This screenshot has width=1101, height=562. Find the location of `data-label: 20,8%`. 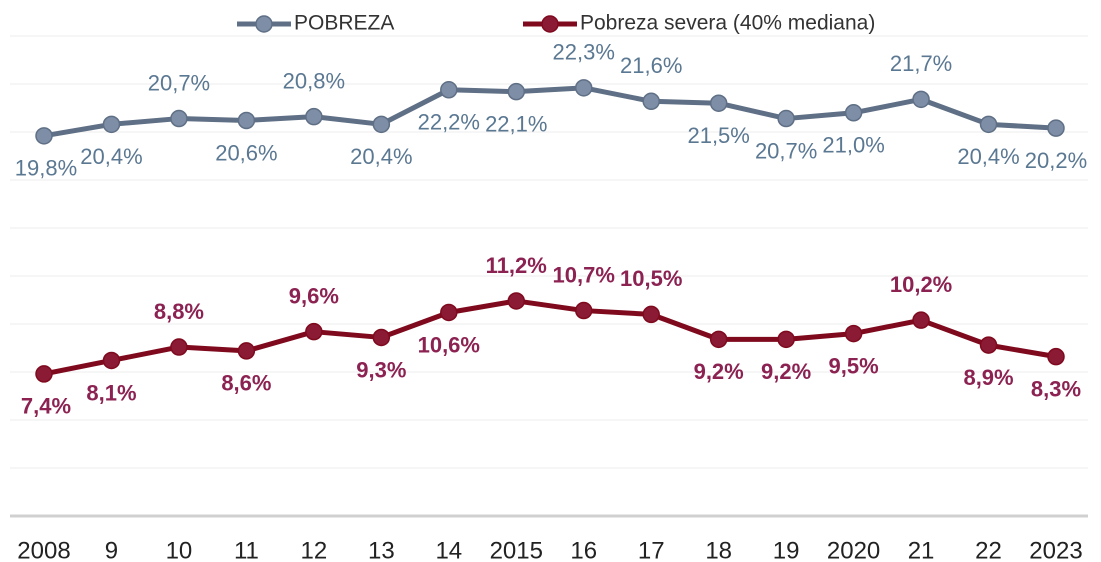

data-label: 20,8% is located at coordinates (314, 80).